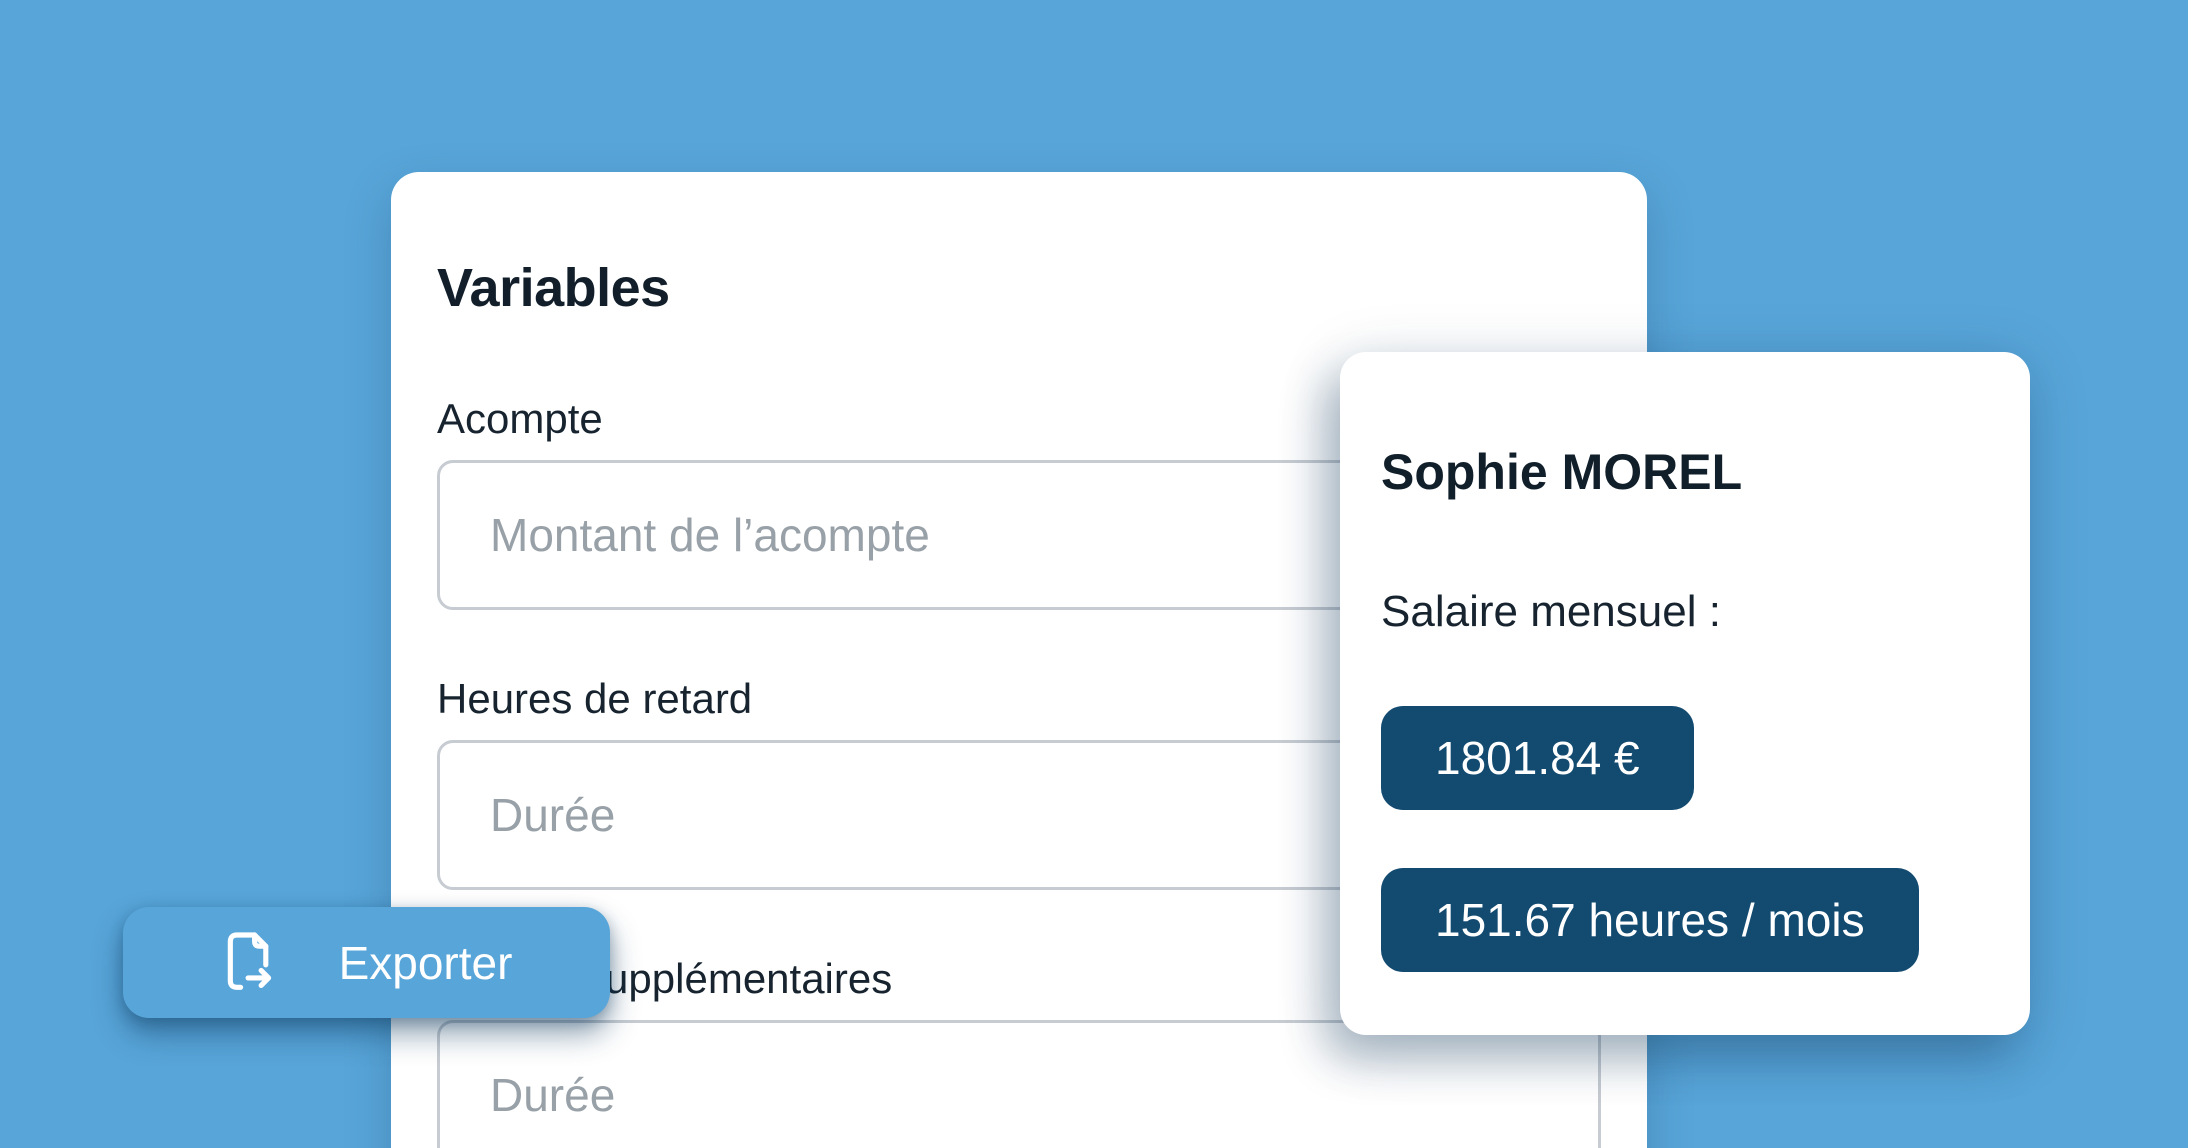  What do you see at coordinates (1562, 472) in the screenshot?
I see `employee-name: Sophie MOREL` at bounding box center [1562, 472].